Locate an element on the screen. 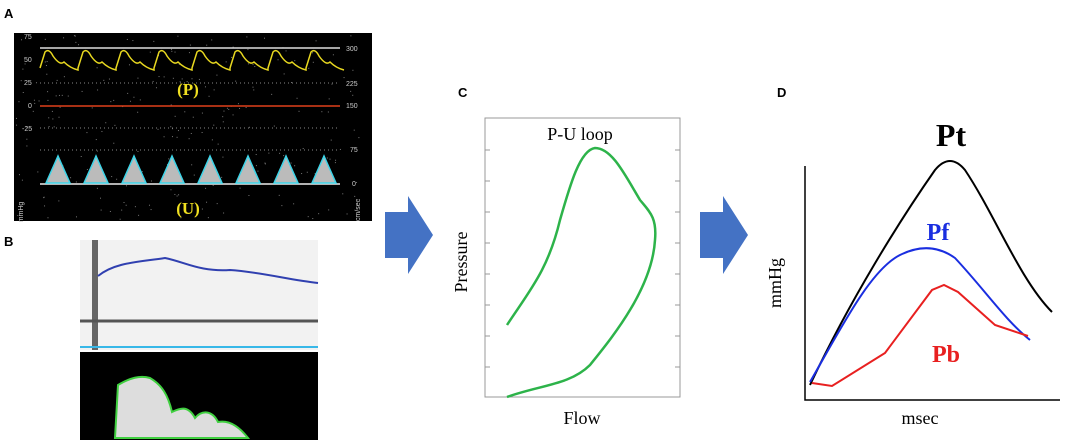 The height and width of the screenshot is (447, 1084). panel-label: C is located at coordinates (463, 92).